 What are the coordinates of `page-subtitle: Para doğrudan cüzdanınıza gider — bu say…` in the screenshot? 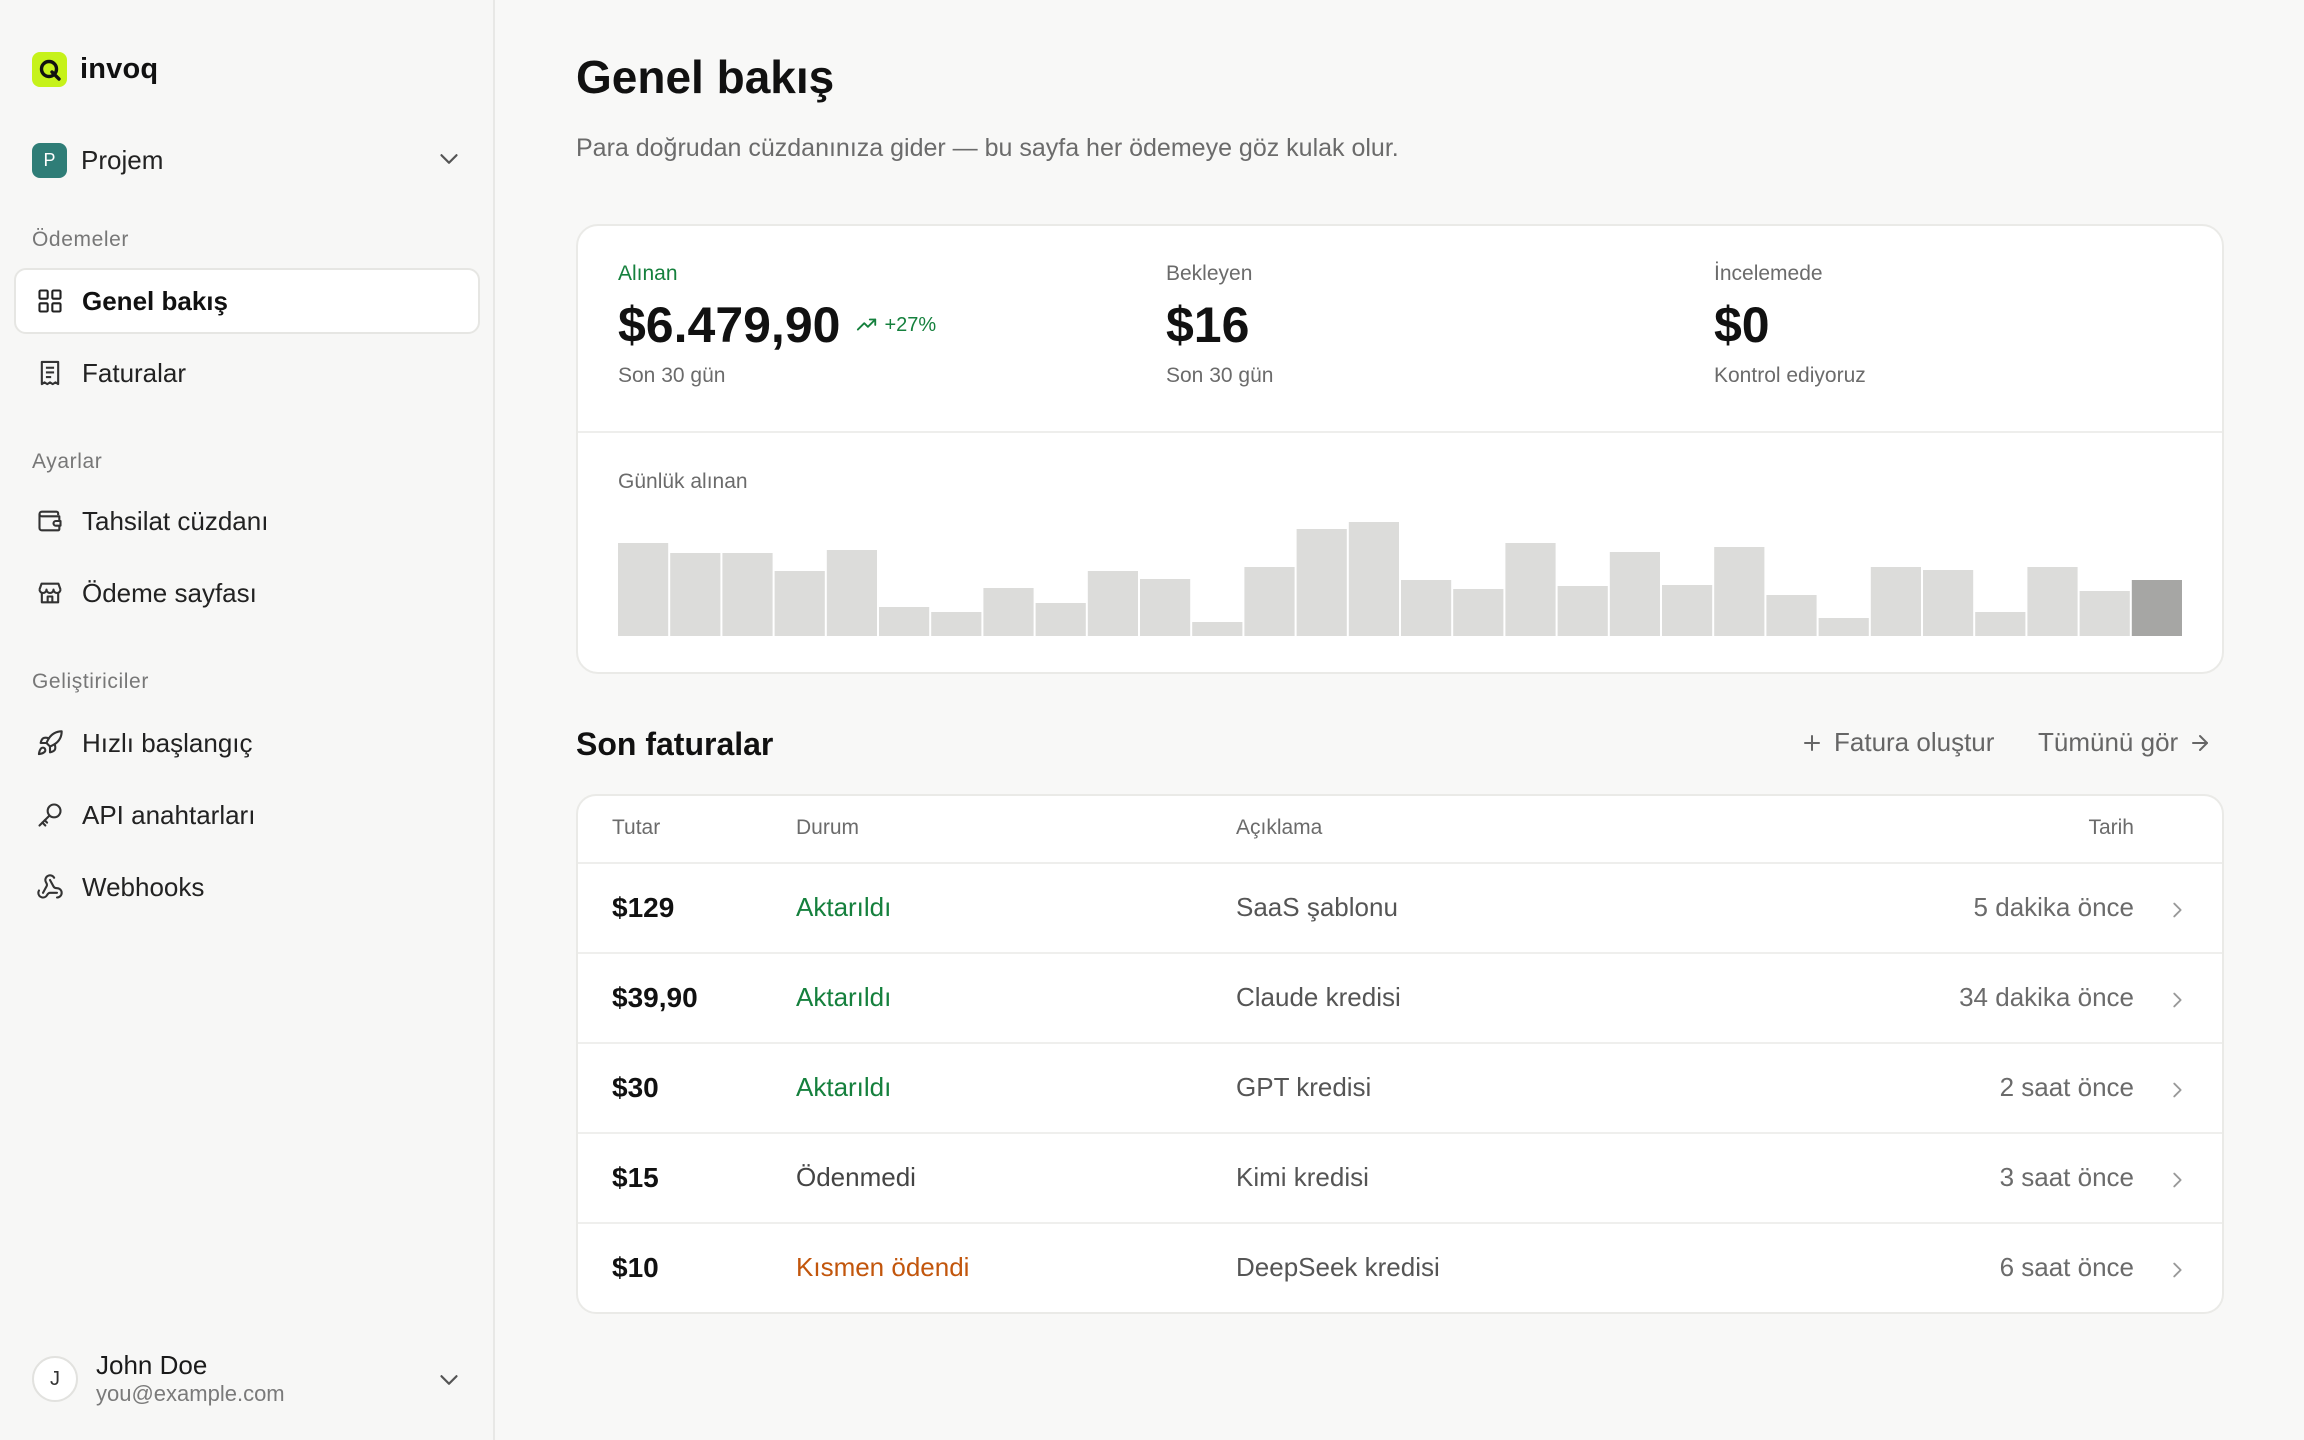 It's located at (987, 148).